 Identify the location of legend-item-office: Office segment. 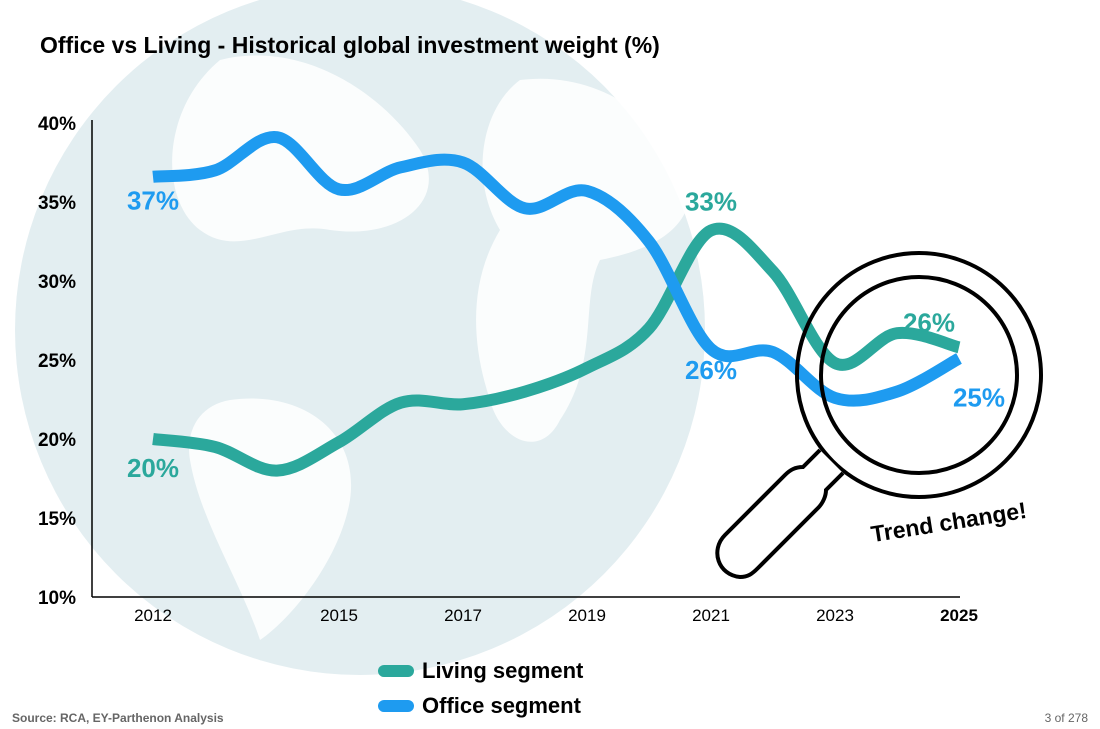
(479, 706).